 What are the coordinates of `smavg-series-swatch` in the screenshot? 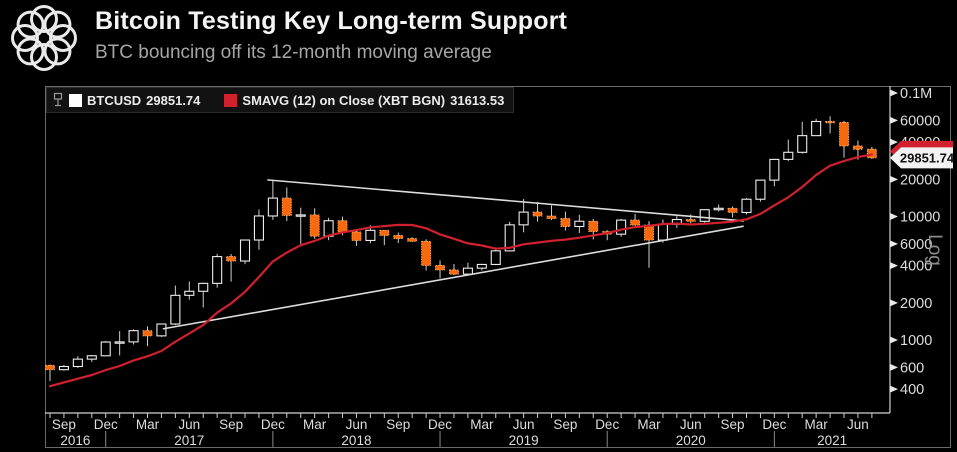 It's located at (231, 100).